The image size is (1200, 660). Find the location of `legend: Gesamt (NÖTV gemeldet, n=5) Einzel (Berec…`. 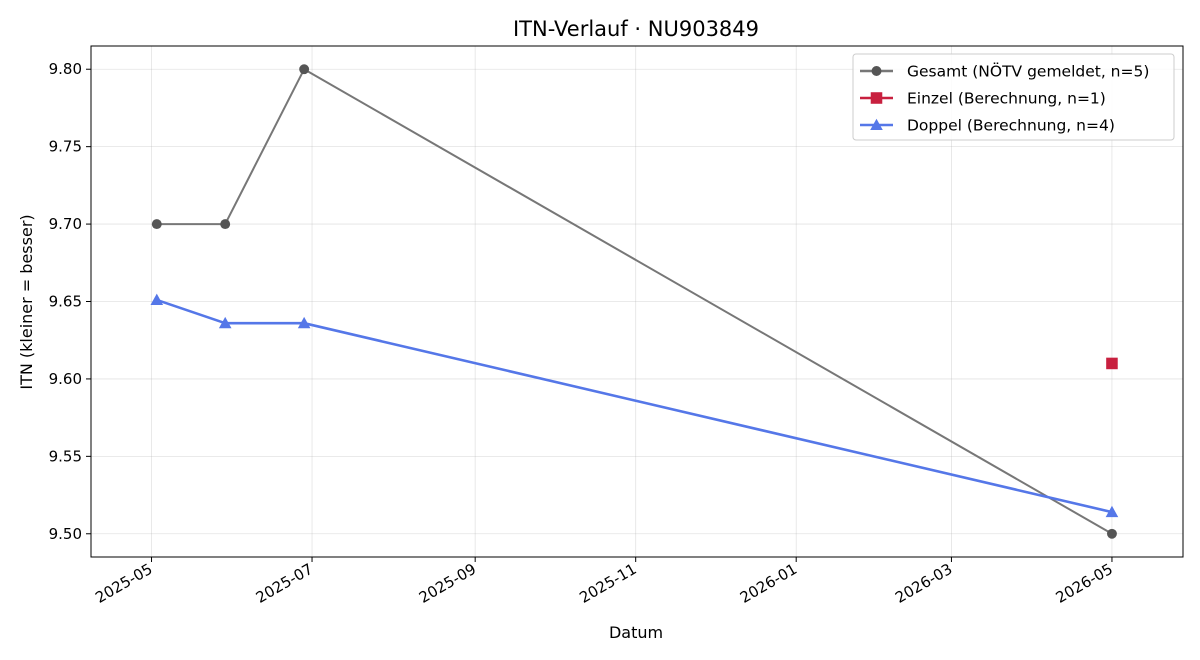

legend: Gesamt (NÖTV gemeldet, n=5) Einzel (Berec… is located at coordinates (1013, 97).